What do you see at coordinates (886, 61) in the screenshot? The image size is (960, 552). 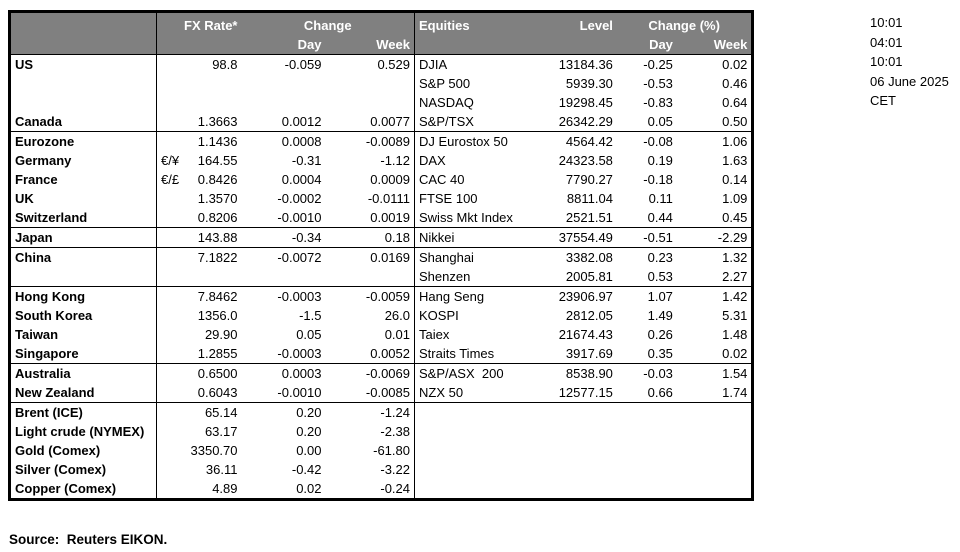 I see `timestamp-line: 10:01` at bounding box center [886, 61].